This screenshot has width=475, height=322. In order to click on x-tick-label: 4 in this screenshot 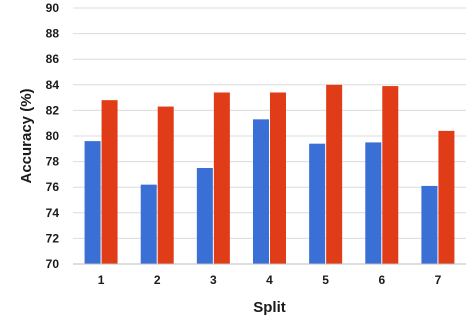, I will do `click(269, 280)`.